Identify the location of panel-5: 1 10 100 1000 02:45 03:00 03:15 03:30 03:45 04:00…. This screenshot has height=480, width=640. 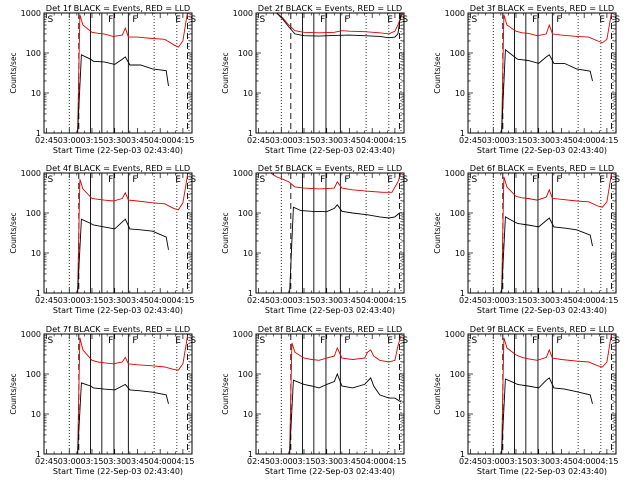
(314, 239).